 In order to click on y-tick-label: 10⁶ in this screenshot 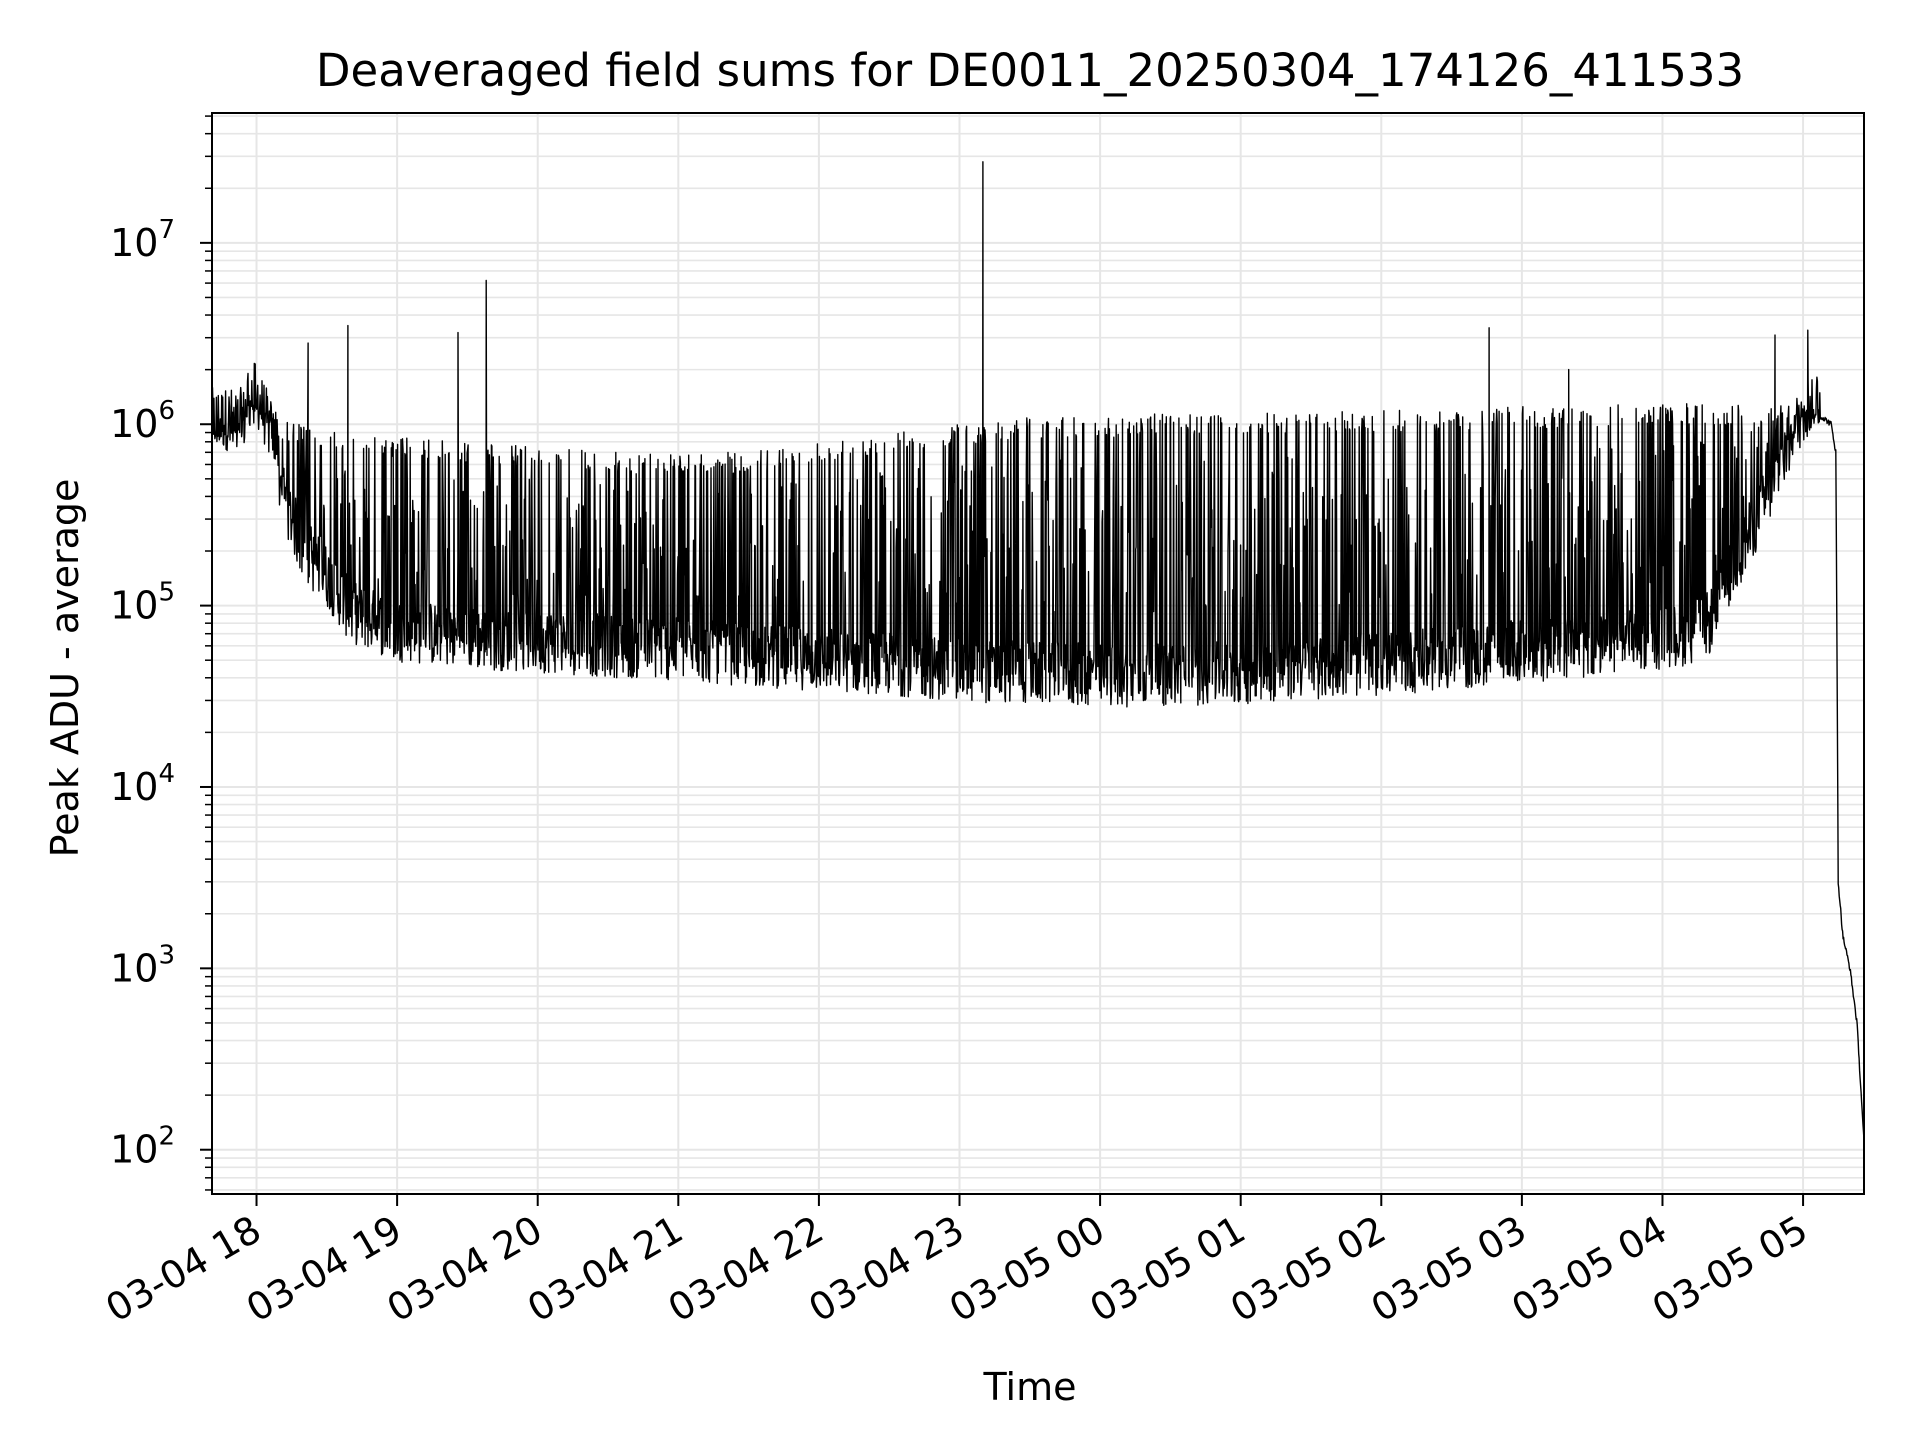, I will do `click(142, 421)`.